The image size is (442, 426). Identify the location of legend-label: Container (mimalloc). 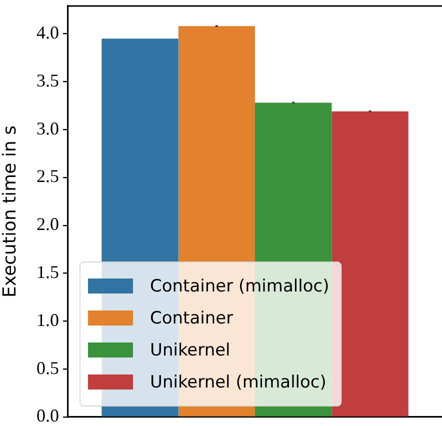
(240, 286).